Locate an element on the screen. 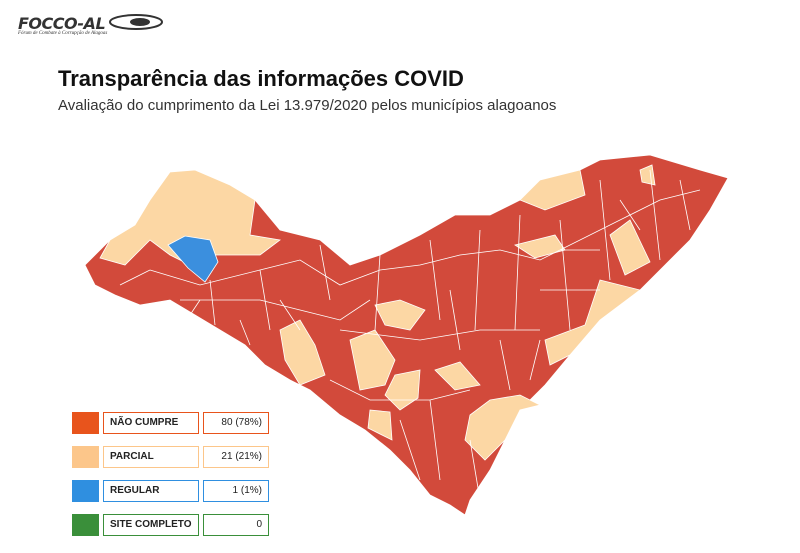  legend-item: NÃO CUMPRE 80 (78%) is located at coordinates (170, 423).